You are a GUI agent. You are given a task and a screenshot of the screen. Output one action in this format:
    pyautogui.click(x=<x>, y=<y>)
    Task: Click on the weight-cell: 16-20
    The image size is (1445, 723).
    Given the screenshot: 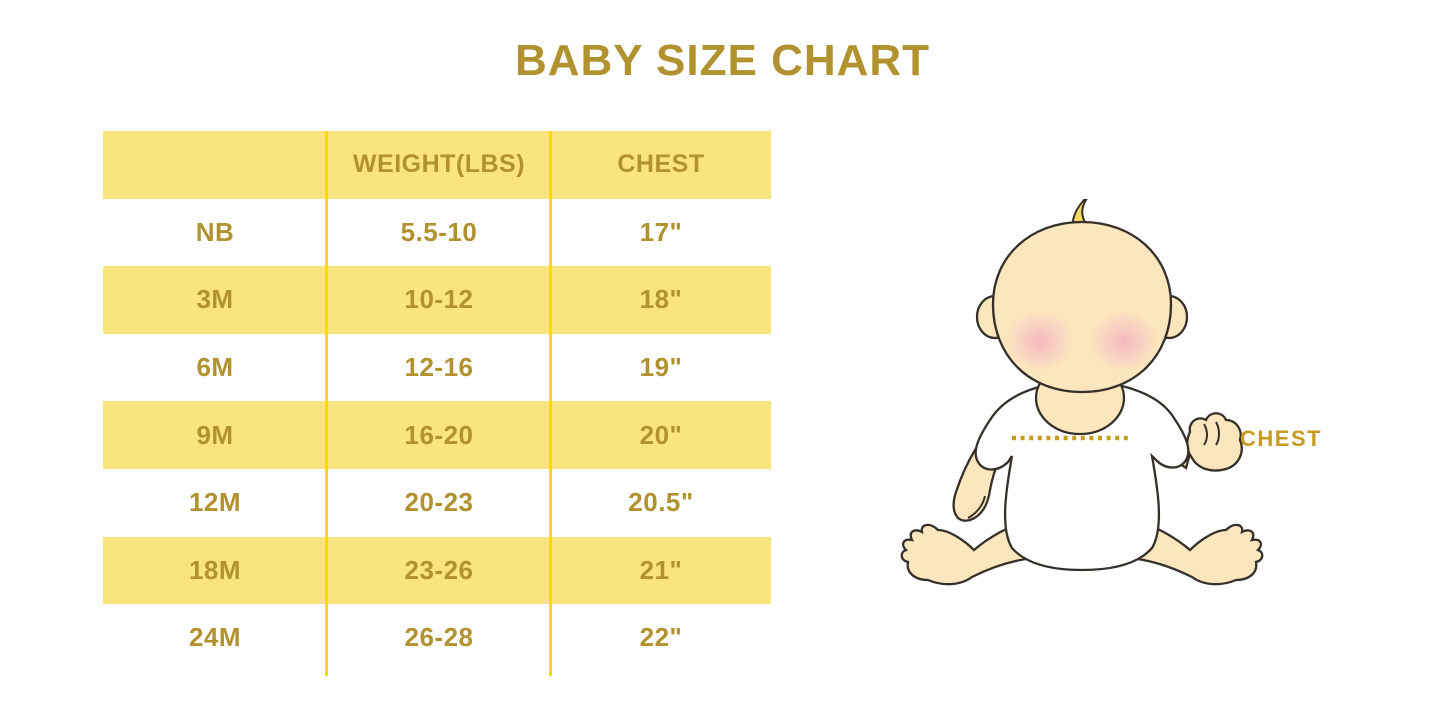 What is the action you would take?
    pyautogui.click(x=439, y=434)
    